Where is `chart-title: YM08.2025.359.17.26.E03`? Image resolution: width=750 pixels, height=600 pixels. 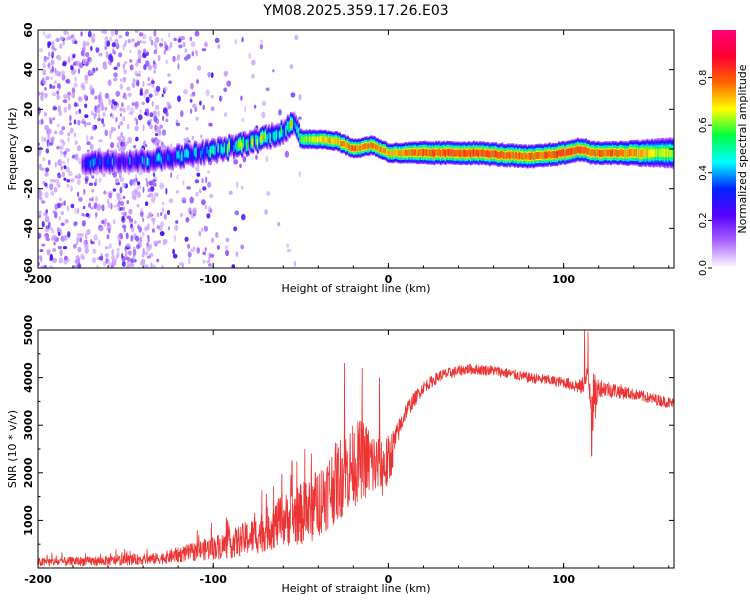 chart-title: YM08.2025.359.17.26.E03 is located at coordinates (355, 11).